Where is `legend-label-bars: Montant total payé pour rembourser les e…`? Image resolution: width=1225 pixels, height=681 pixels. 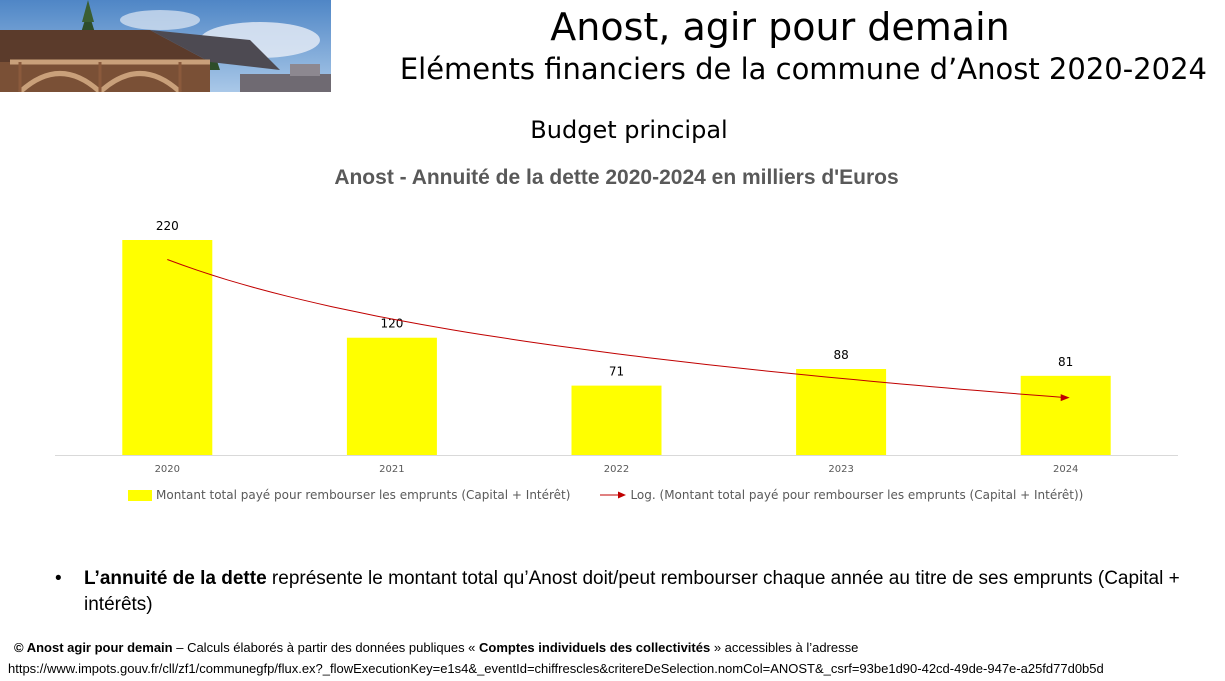 legend-label-bars: Montant total payé pour rembourser les e… is located at coordinates (363, 495).